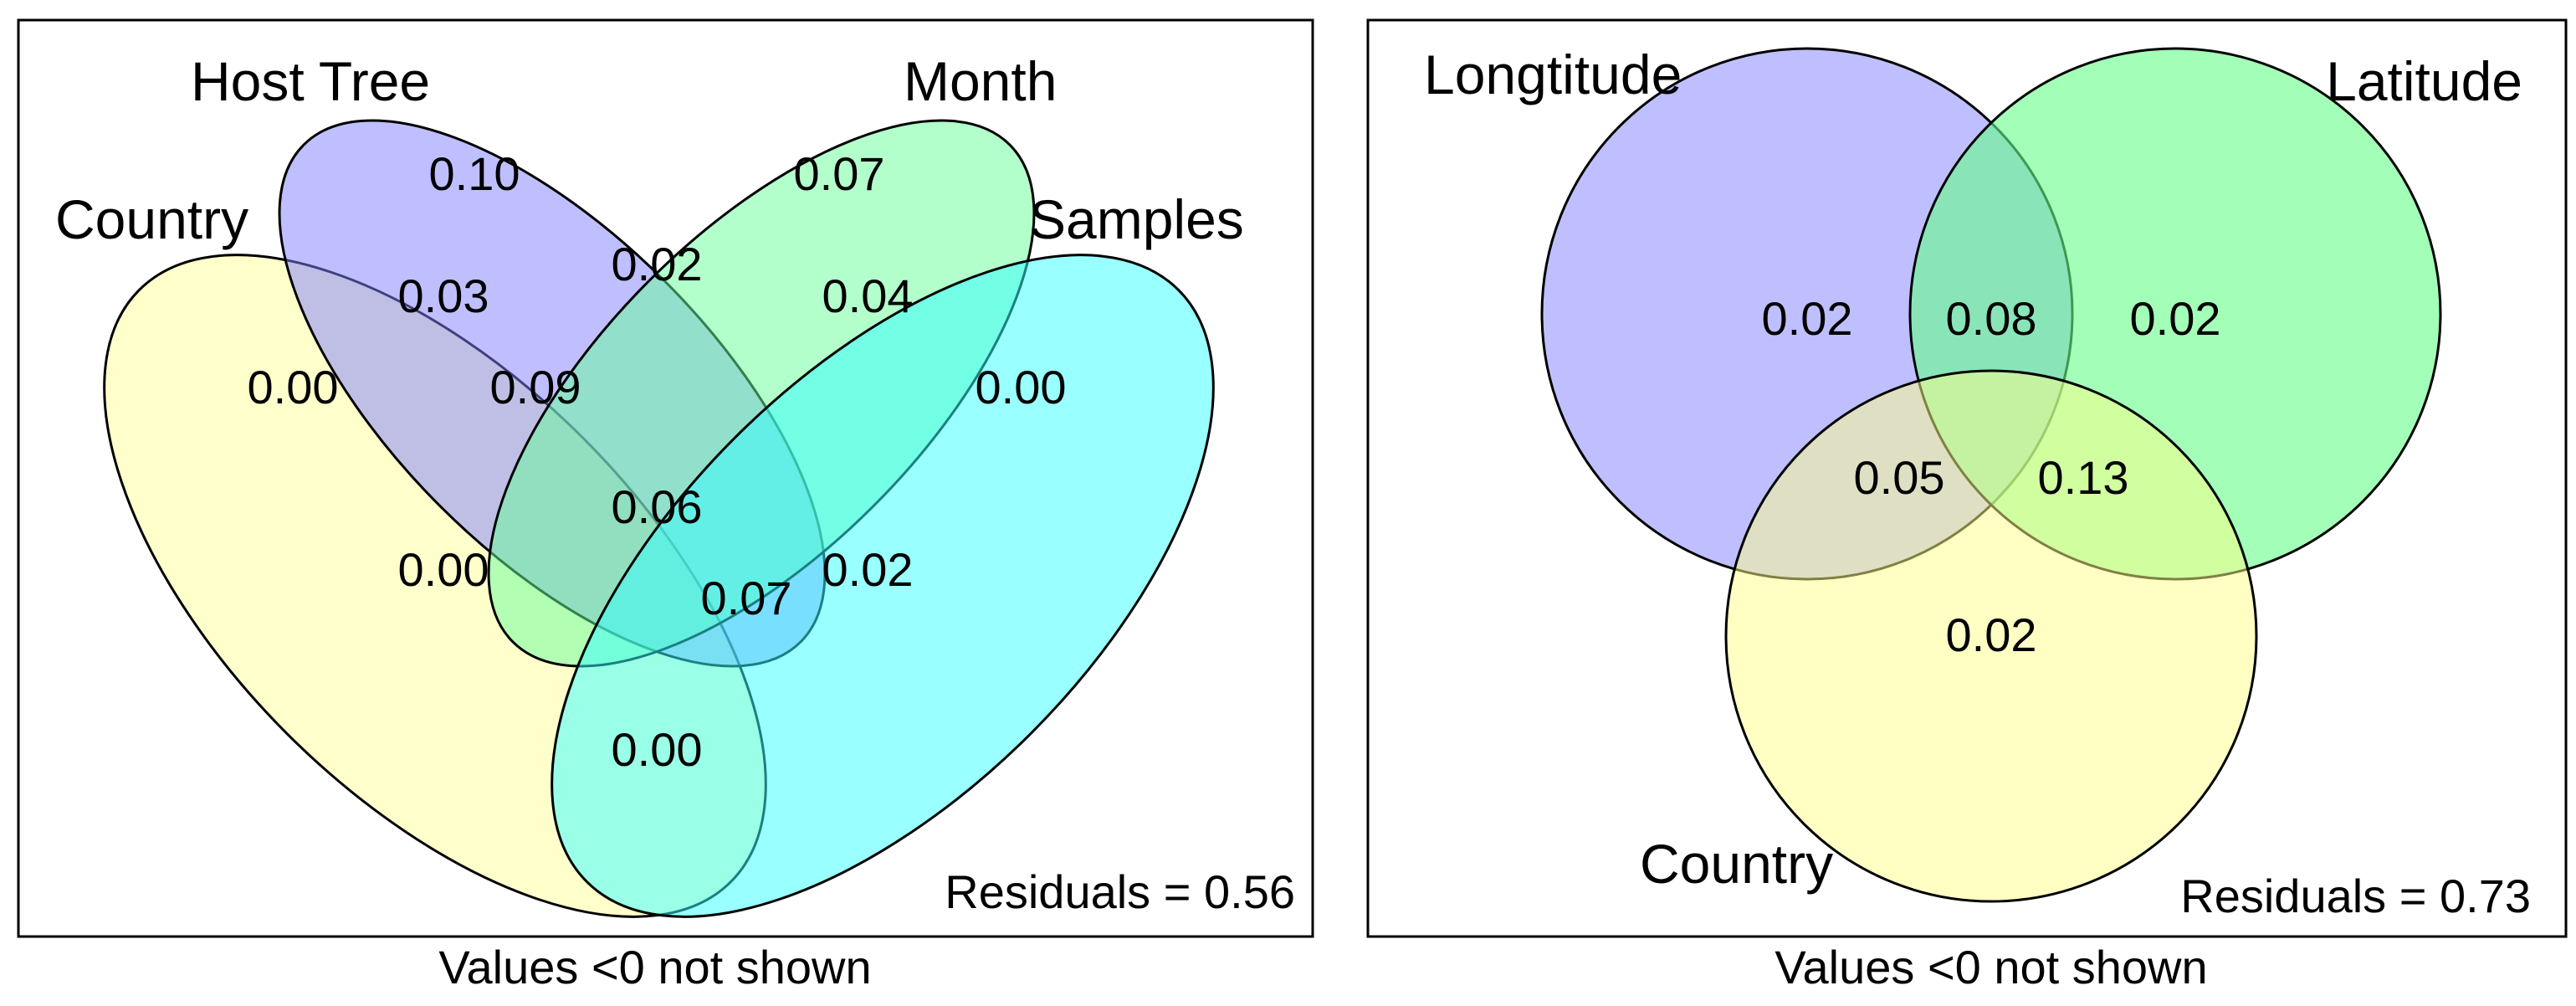 The image size is (2576, 1006). I want to click on region-value-samples: 0.00, so click(1022, 387).